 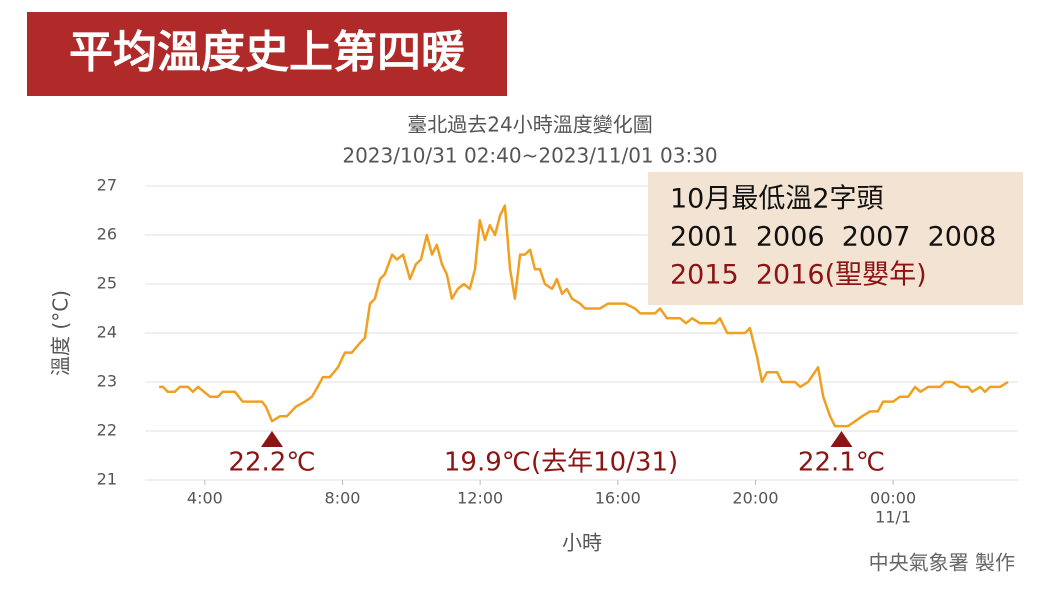 I want to click on info-line: 10月最低溫2字頭, so click(x=777, y=199).